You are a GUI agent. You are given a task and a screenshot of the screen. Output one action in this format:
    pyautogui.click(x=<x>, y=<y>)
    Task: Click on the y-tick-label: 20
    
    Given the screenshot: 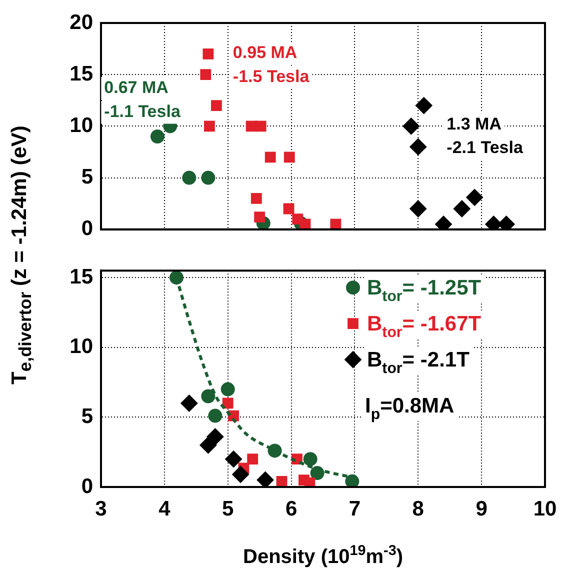 What is the action you would take?
    pyautogui.click(x=81, y=22)
    